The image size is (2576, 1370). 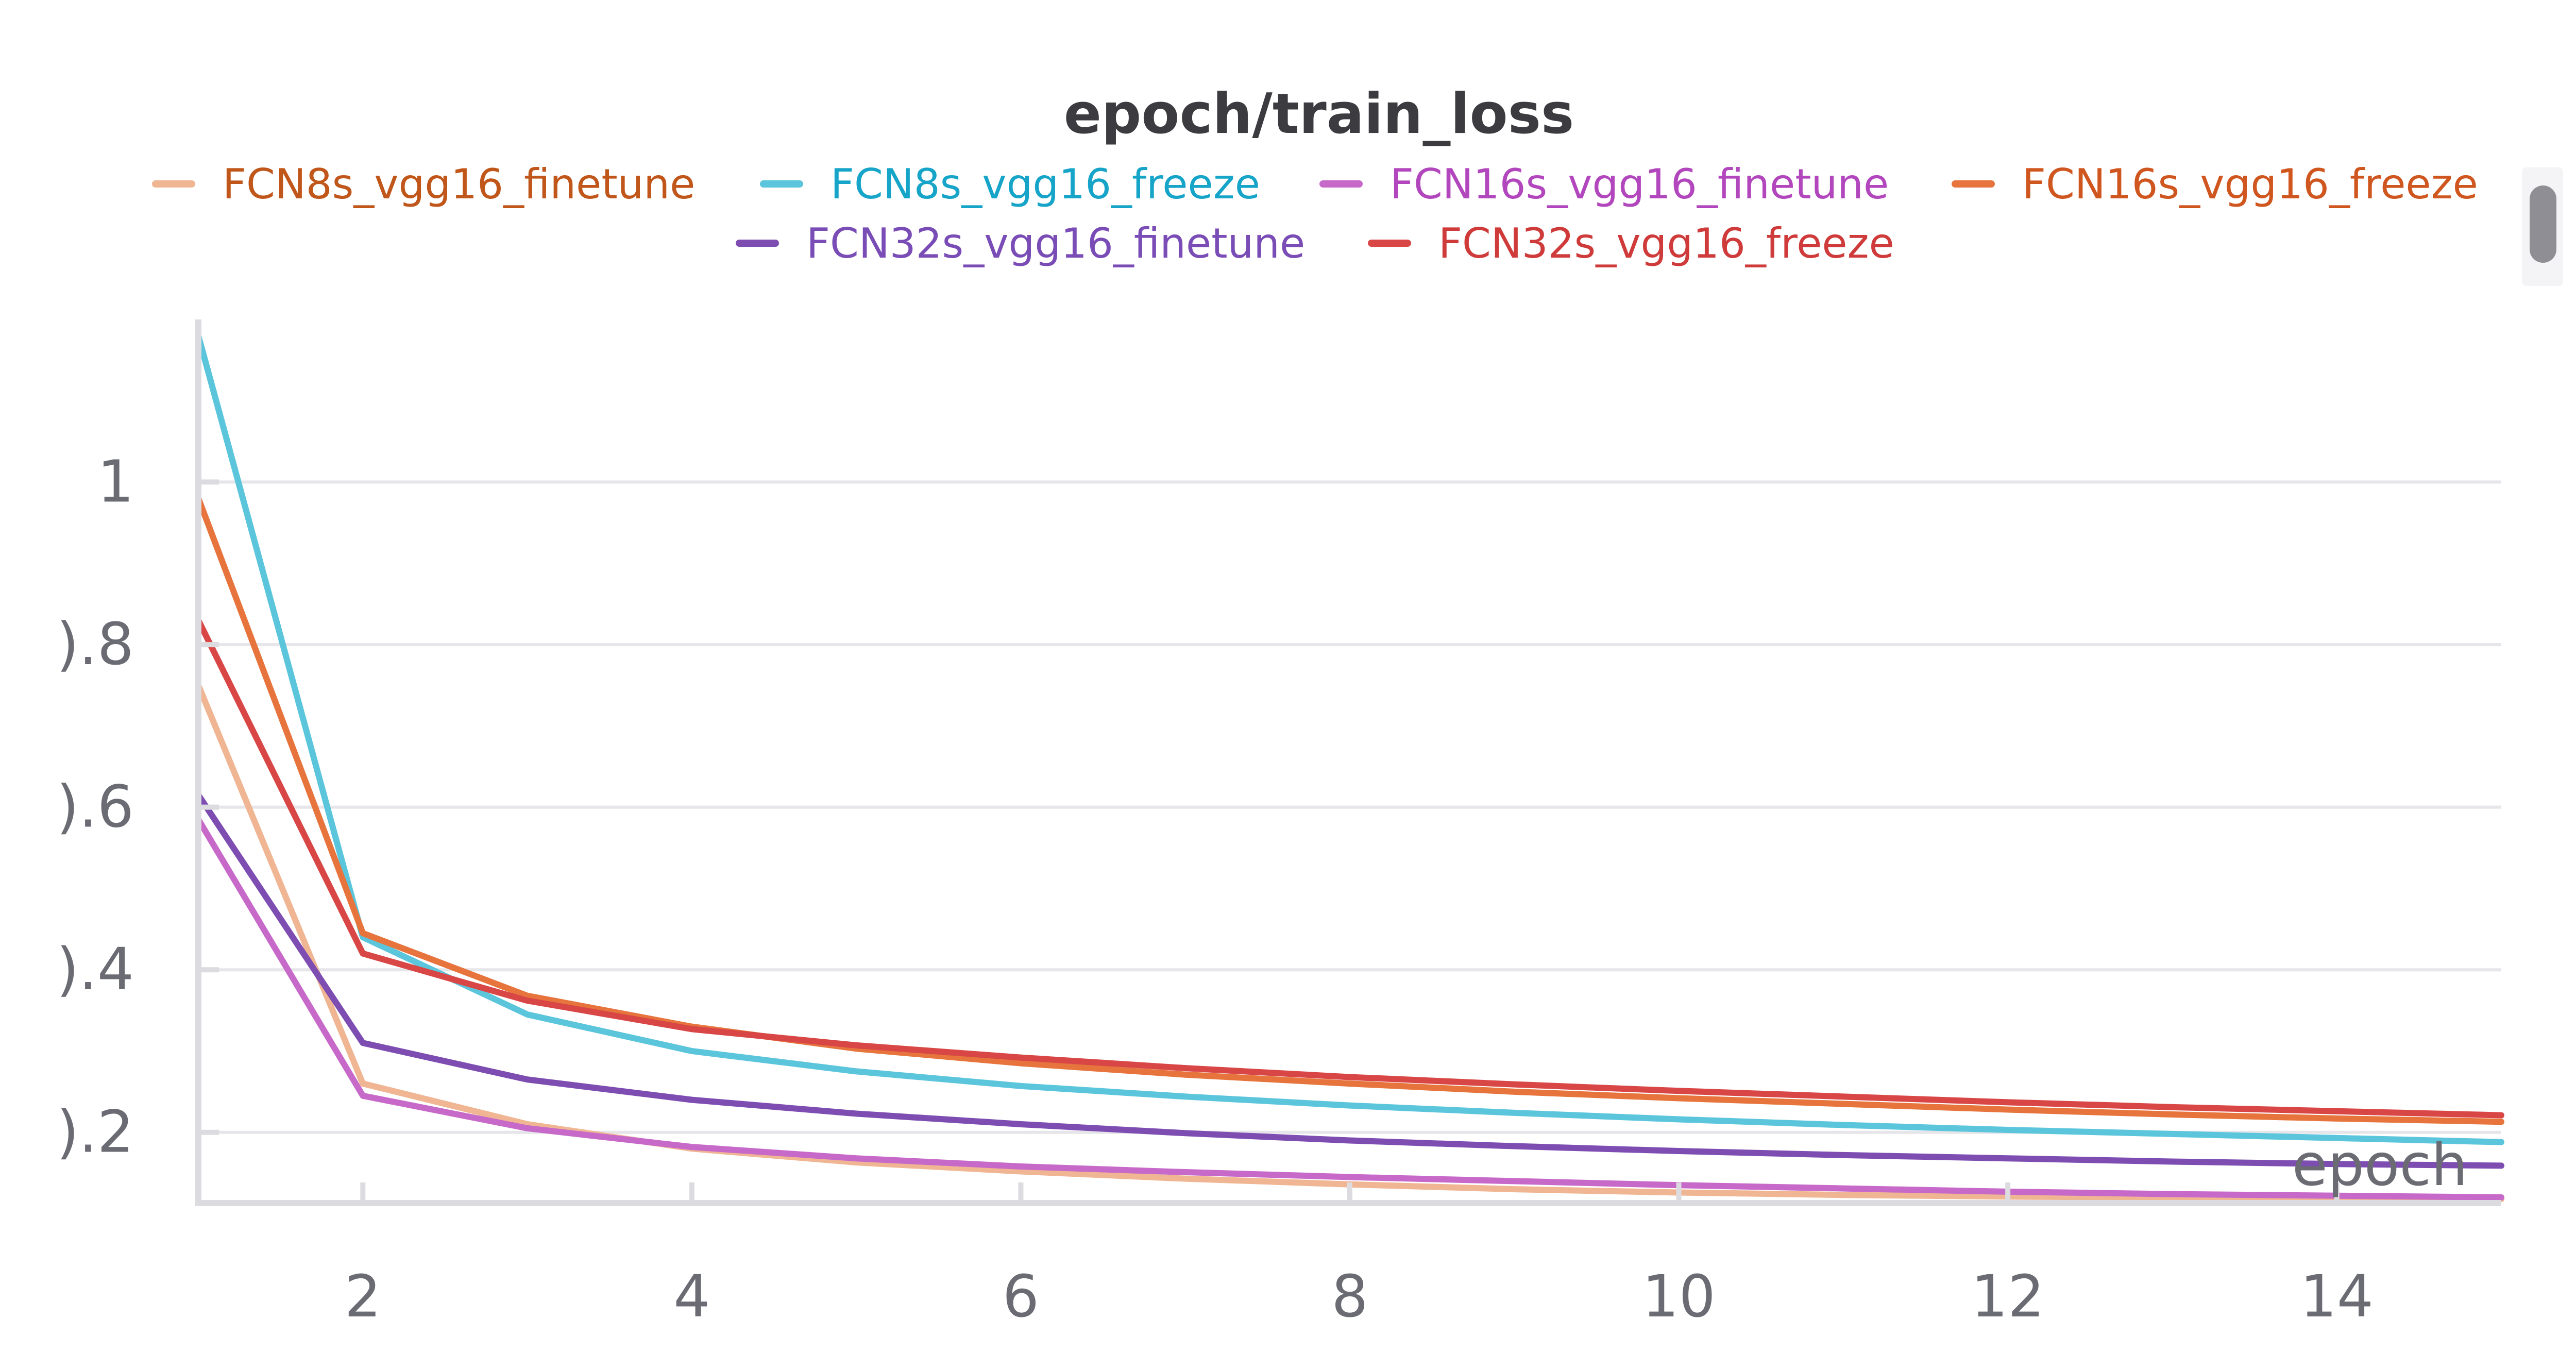 I want to click on legend-scrollbar-thumb, so click(x=2543, y=224).